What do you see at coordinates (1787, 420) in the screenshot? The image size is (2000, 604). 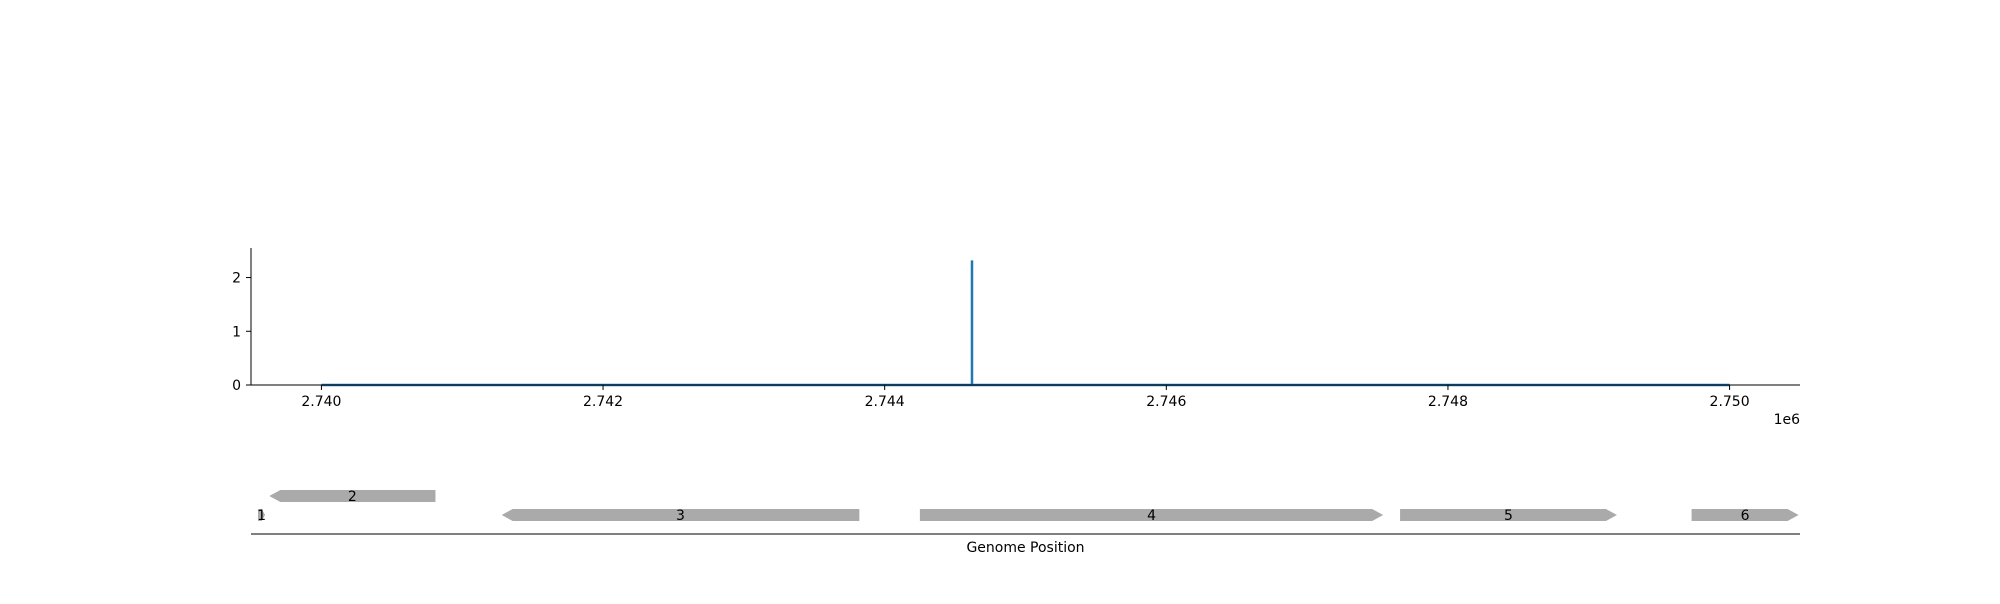 I see `x-offset-label: 1e6` at bounding box center [1787, 420].